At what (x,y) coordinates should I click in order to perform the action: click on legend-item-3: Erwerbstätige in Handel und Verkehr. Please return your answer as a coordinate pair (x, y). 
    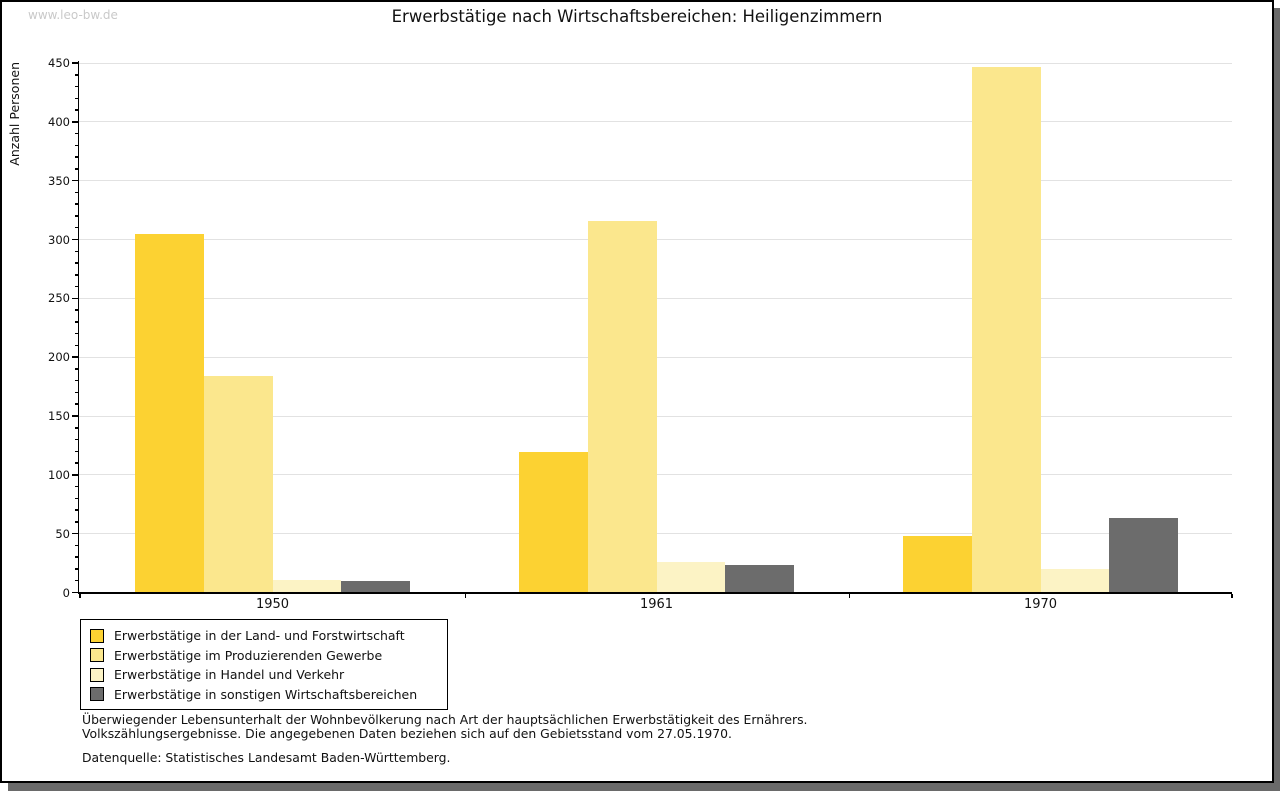
    Looking at the image, I should click on (268, 675).